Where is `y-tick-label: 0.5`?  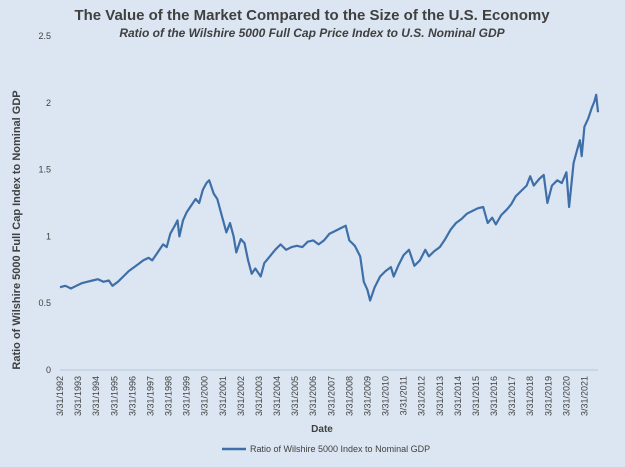 y-tick-label: 0.5 is located at coordinates (44, 303).